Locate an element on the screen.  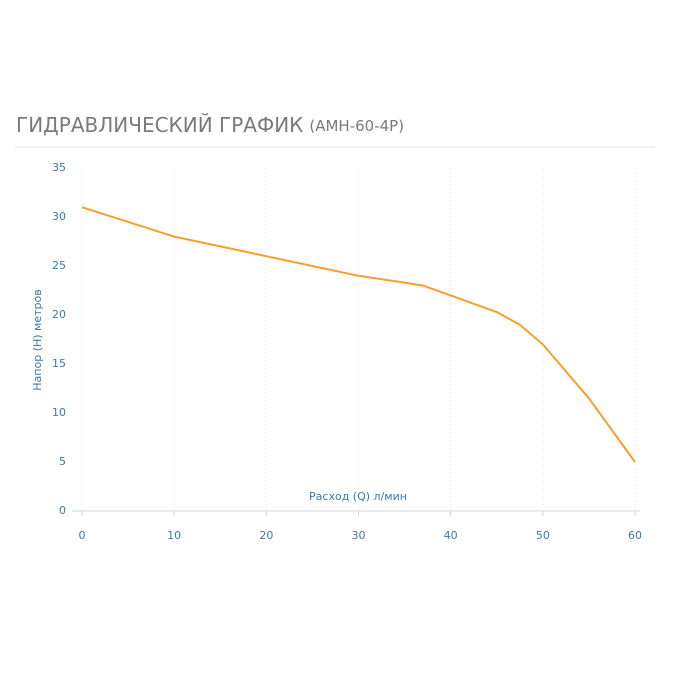
x-axis-title: Расход (Q) л/мин is located at coordinates (358, 496).